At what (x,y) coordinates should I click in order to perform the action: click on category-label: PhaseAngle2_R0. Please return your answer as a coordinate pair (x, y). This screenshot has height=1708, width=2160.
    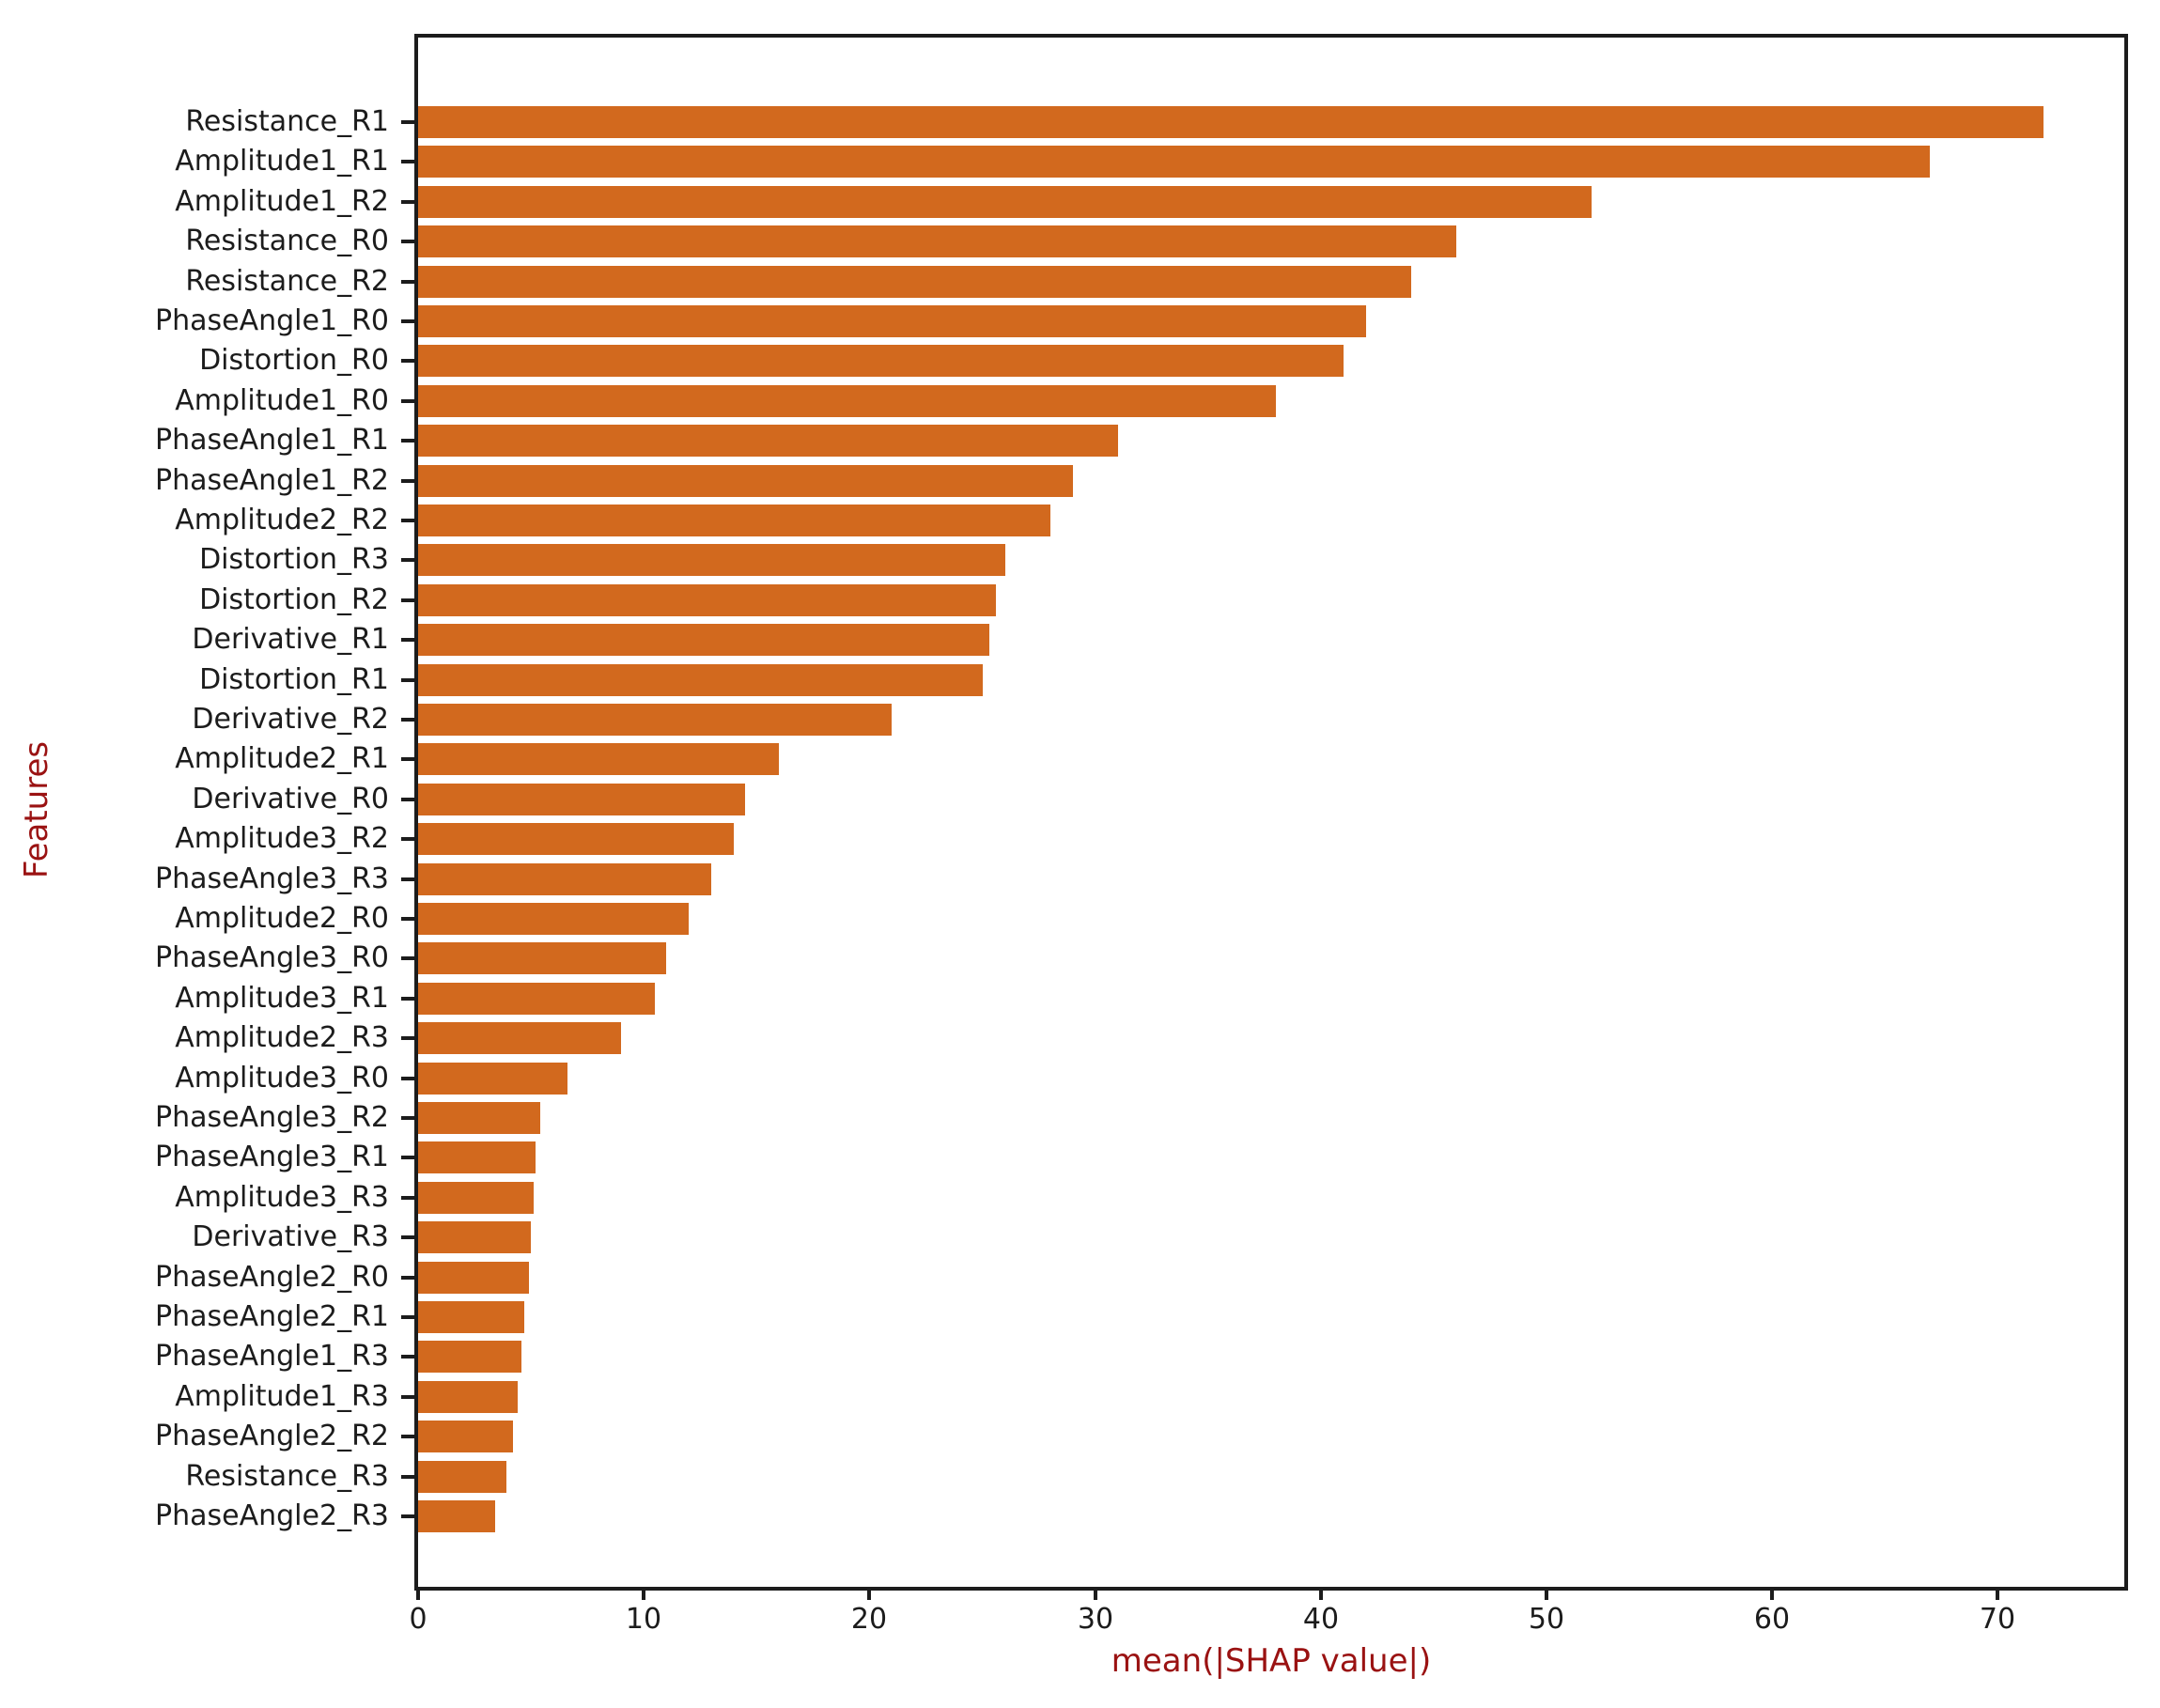
    Looking at the image, I should click on (272, 1277).